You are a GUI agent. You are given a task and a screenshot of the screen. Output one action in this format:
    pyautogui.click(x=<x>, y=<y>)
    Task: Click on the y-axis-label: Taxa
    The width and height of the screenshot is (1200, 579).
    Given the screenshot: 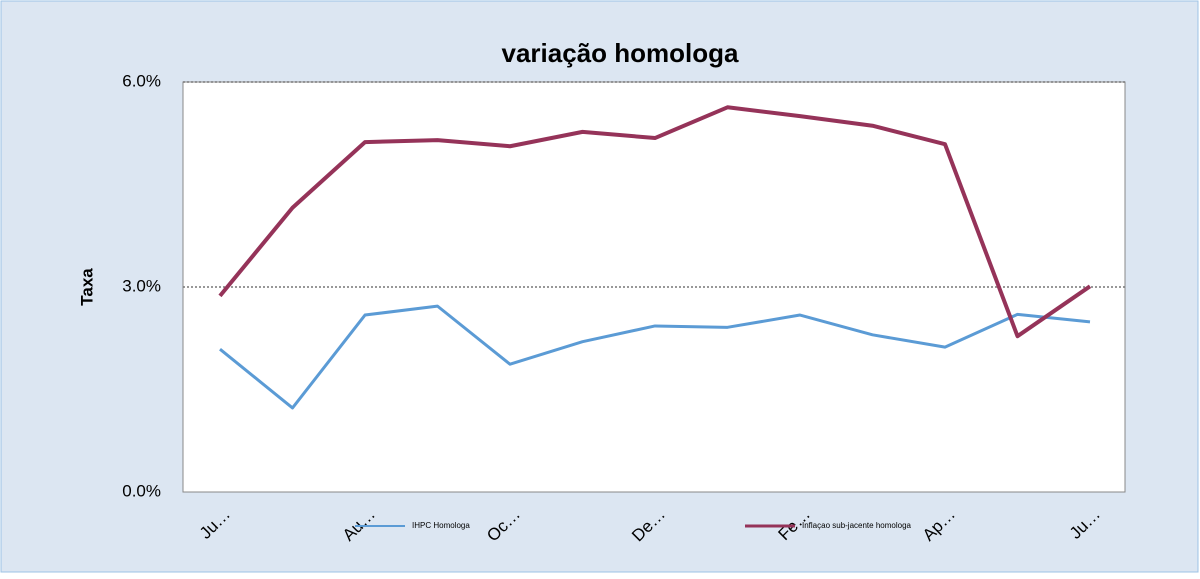 What is the action you would take?
    pyautogui.click(x=86, y=287)
    